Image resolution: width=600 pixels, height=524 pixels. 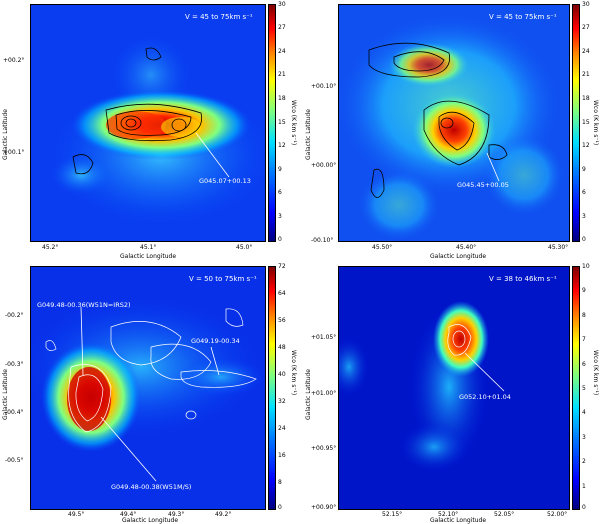 What do you see at coordinates (523, 17) in the screenshot?
I see `panel-2-velocity-label: V = 45 to 75km s⁻¹` at bounding box center [523, 17].